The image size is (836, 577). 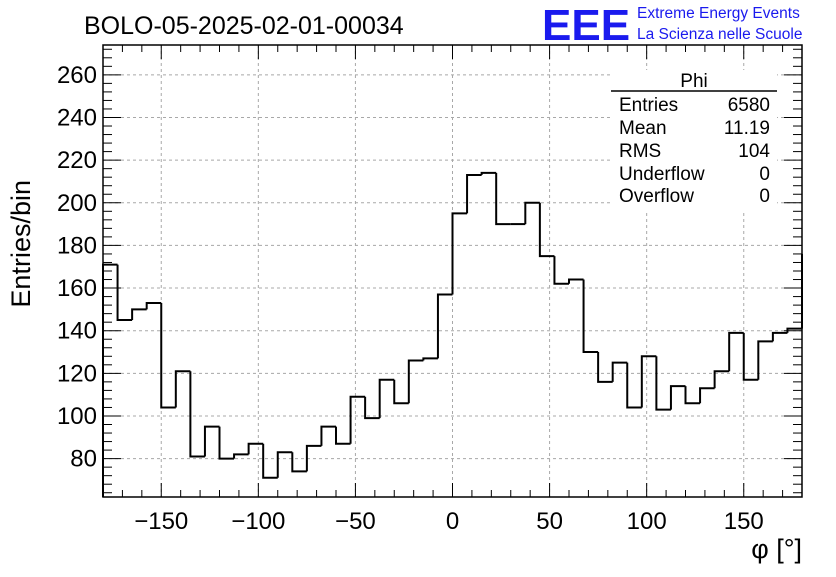 I want to click on logo-text: EEE, so click(x=586, y=25).